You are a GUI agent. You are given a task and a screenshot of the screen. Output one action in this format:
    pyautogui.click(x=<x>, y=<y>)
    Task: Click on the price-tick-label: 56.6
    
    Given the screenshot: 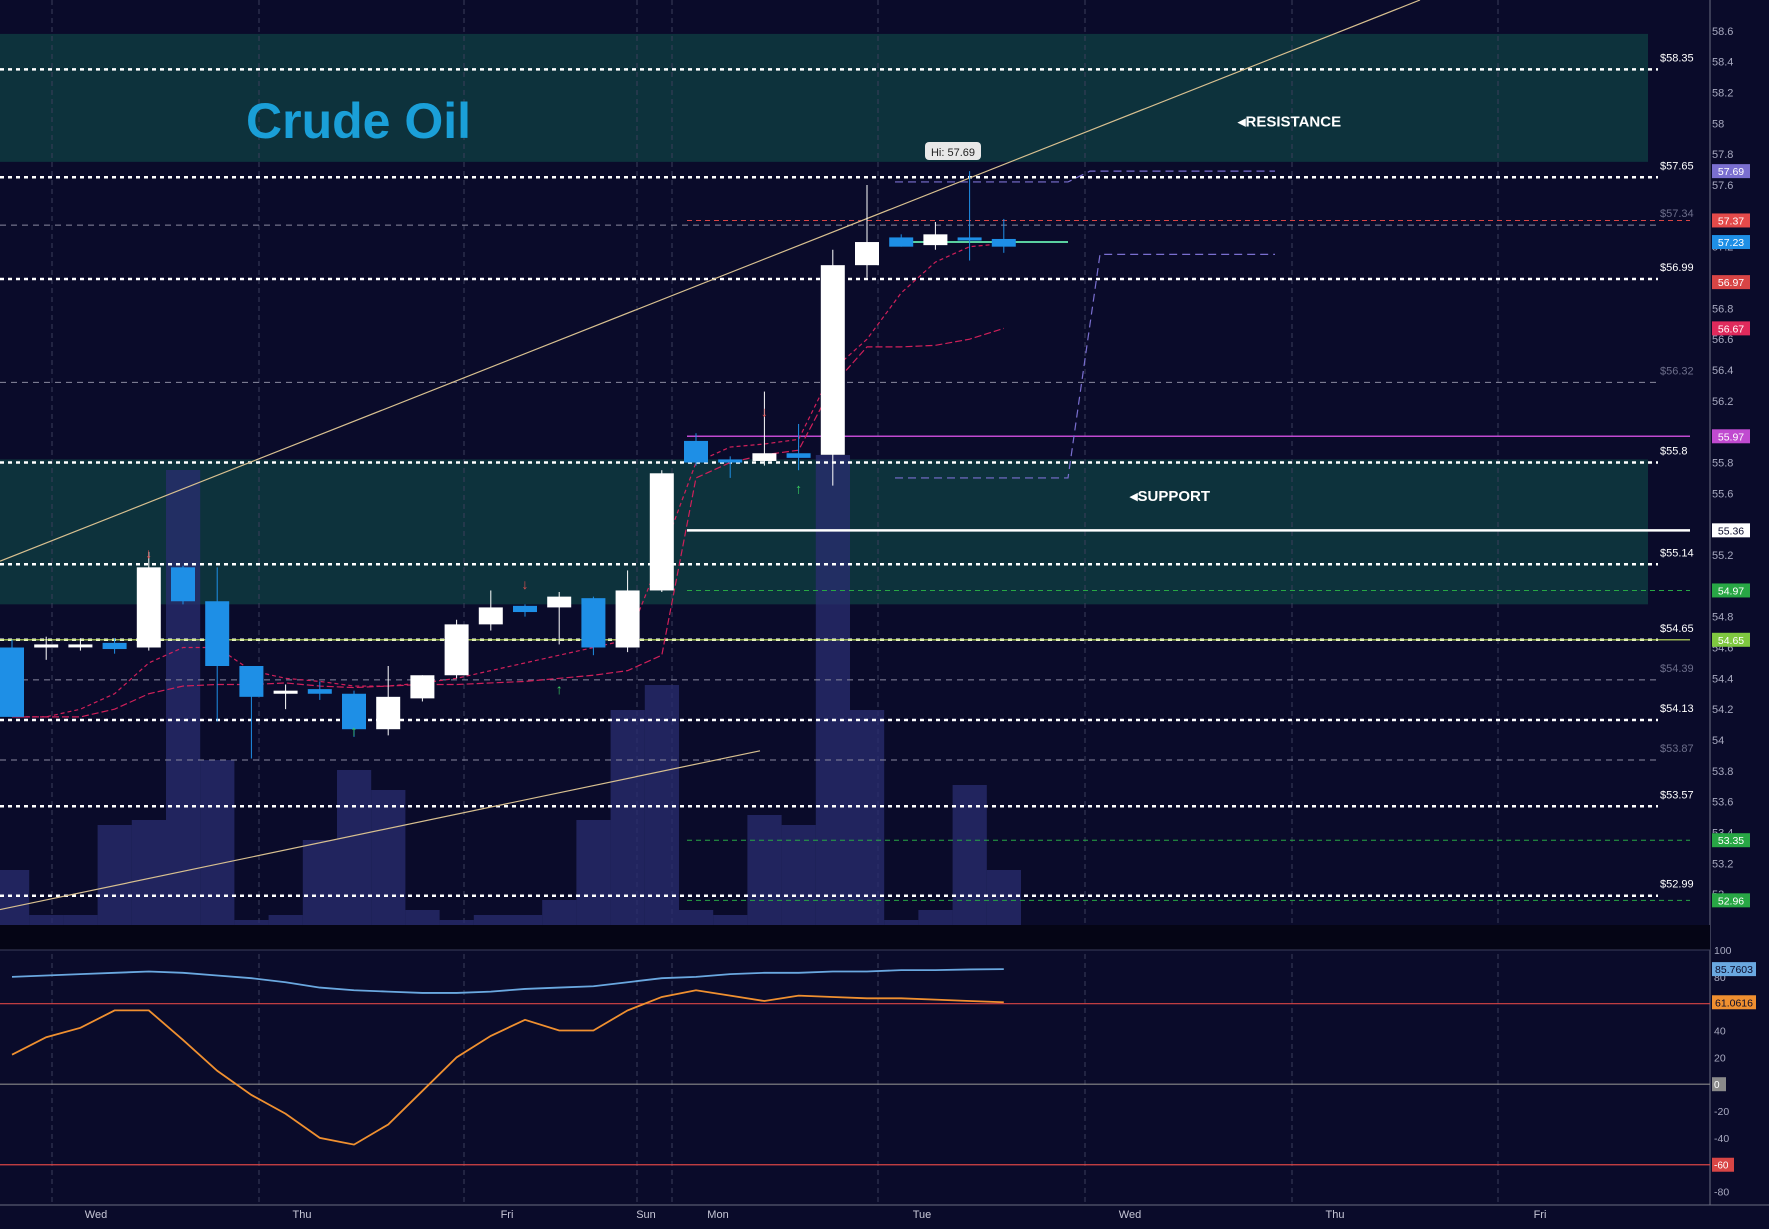 What is the action you would take?
    pyautogui.click(x=1722, y=340)
    